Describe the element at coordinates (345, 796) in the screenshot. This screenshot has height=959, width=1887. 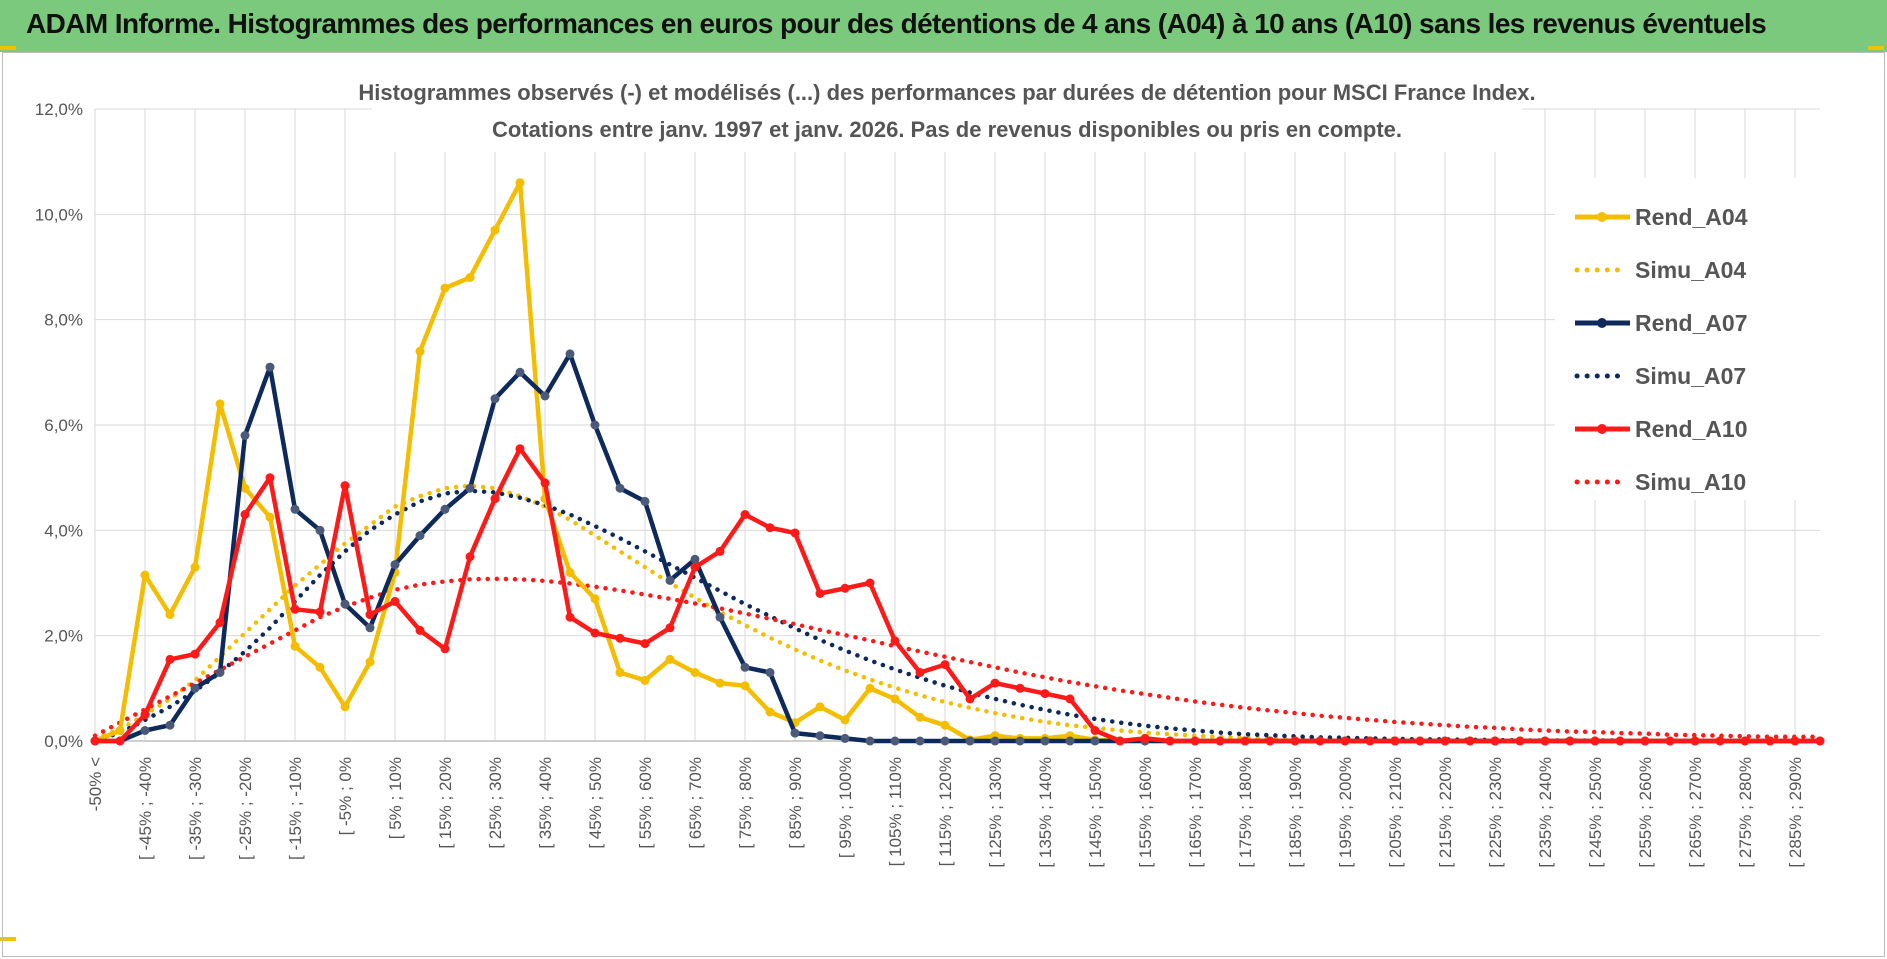
I see `x-tick-label: [ -5% ; 0%` at that location.